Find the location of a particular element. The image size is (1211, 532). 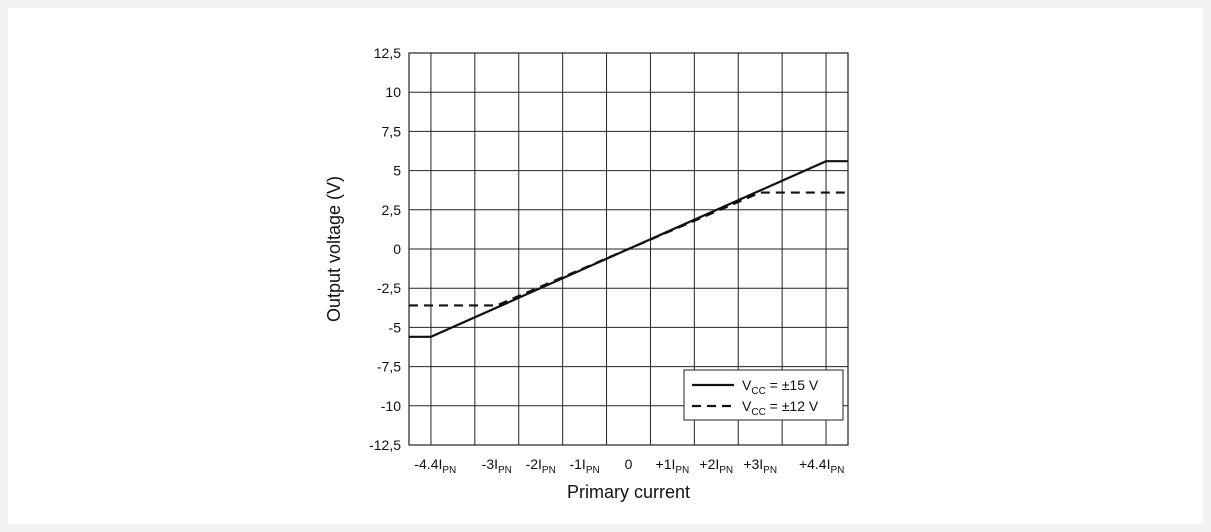

x-tick-label: +3IPN is located at coordinates (760, 466).